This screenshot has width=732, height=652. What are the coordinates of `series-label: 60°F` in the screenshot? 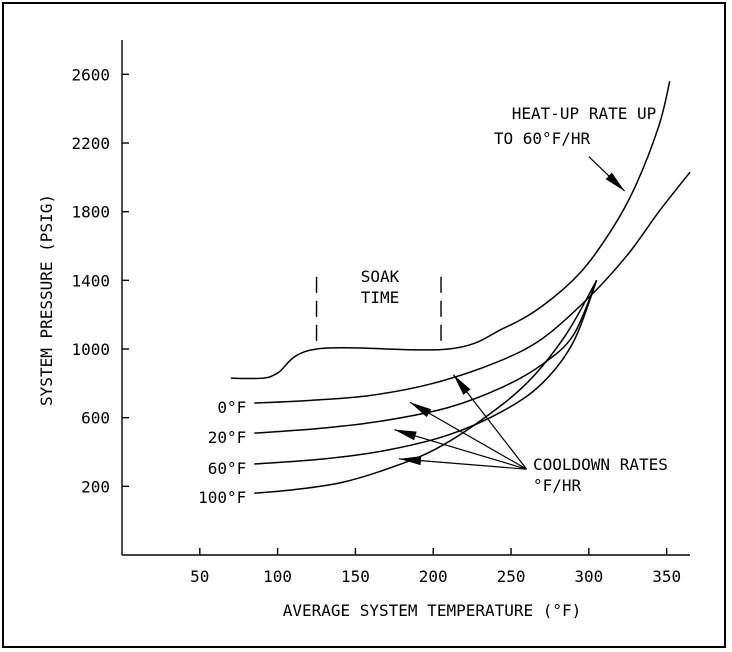 It's located at (227, 468).